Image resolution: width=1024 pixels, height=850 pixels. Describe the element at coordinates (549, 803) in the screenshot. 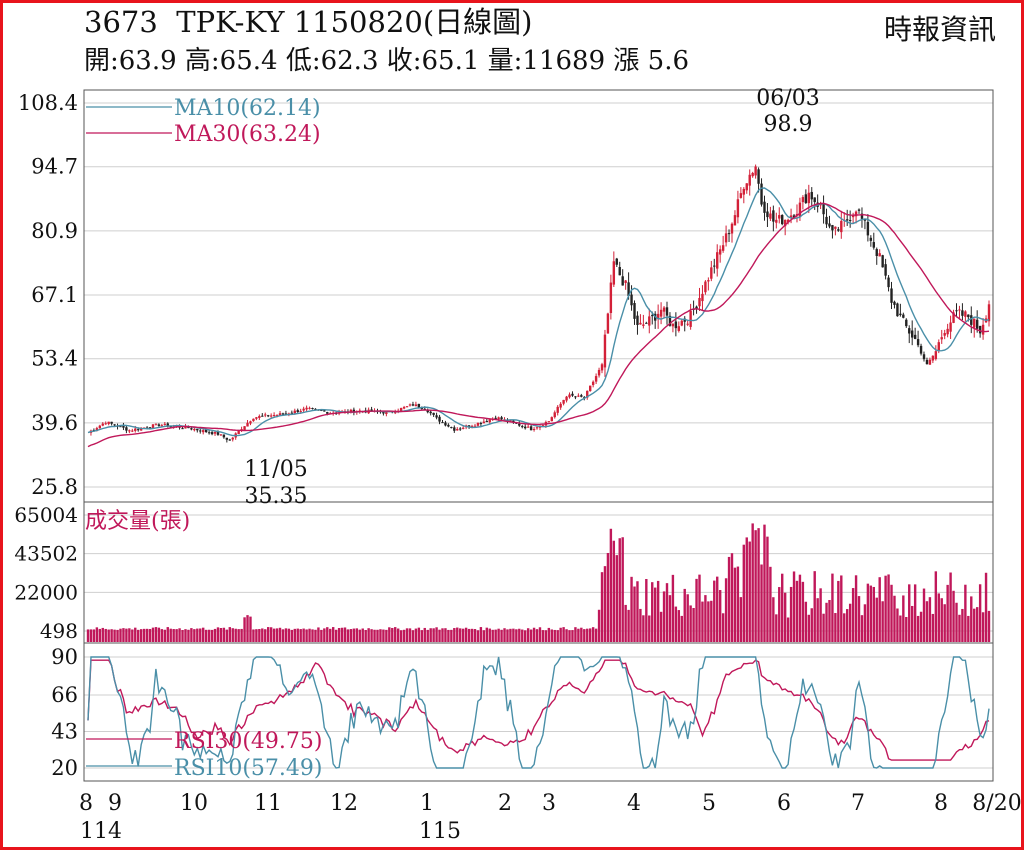

I see `x-month-label: 3` at that location.